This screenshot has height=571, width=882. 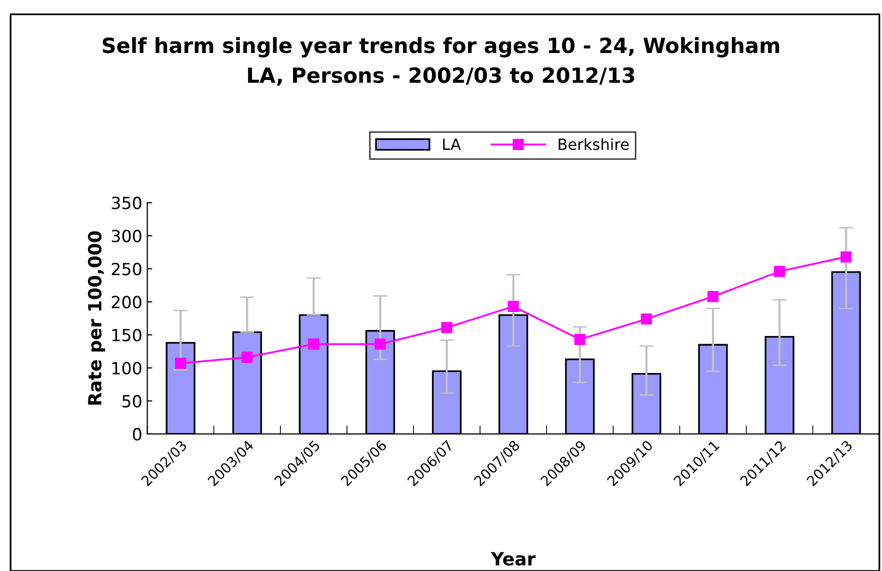 I want to click on legend-label: LA, so click(x=452, y=144).